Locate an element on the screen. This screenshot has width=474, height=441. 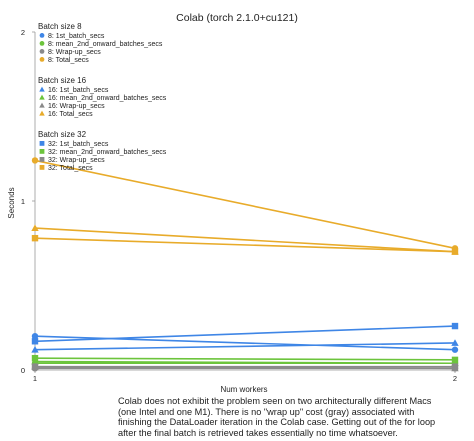
legend-entry: 8: mean_2nd_onward_batches_secs is located at coordinates (105, 44).